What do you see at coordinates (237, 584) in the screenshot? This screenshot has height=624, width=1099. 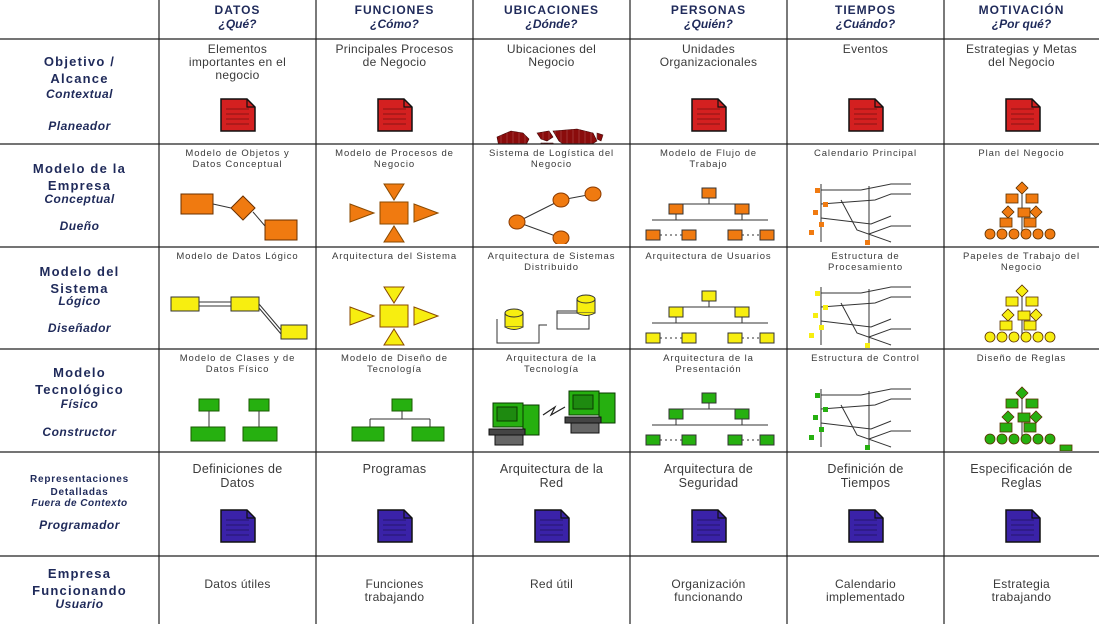 I see `cell-label: Datos útiles` at bounding box center [237, 584].